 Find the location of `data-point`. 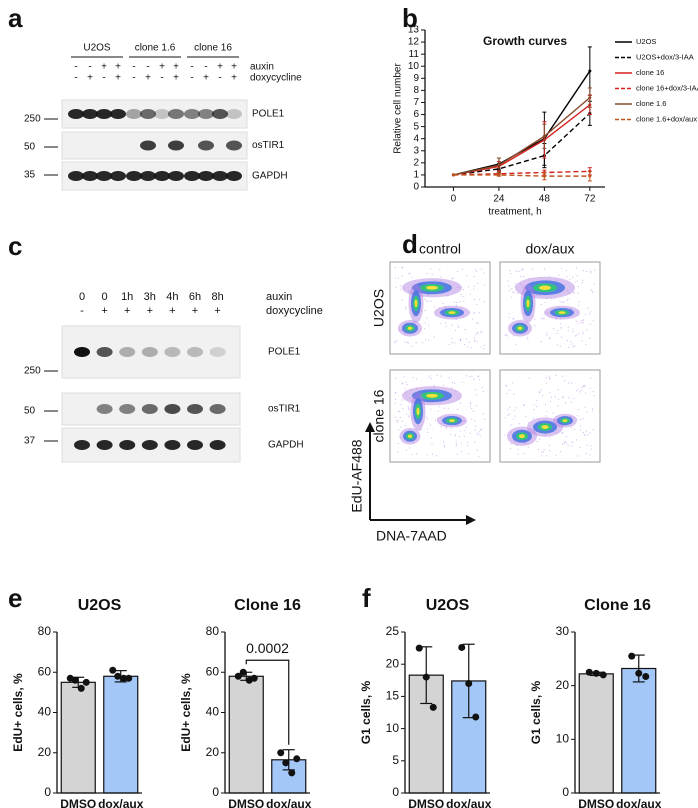

data-point is located at coordinates (118, 676).